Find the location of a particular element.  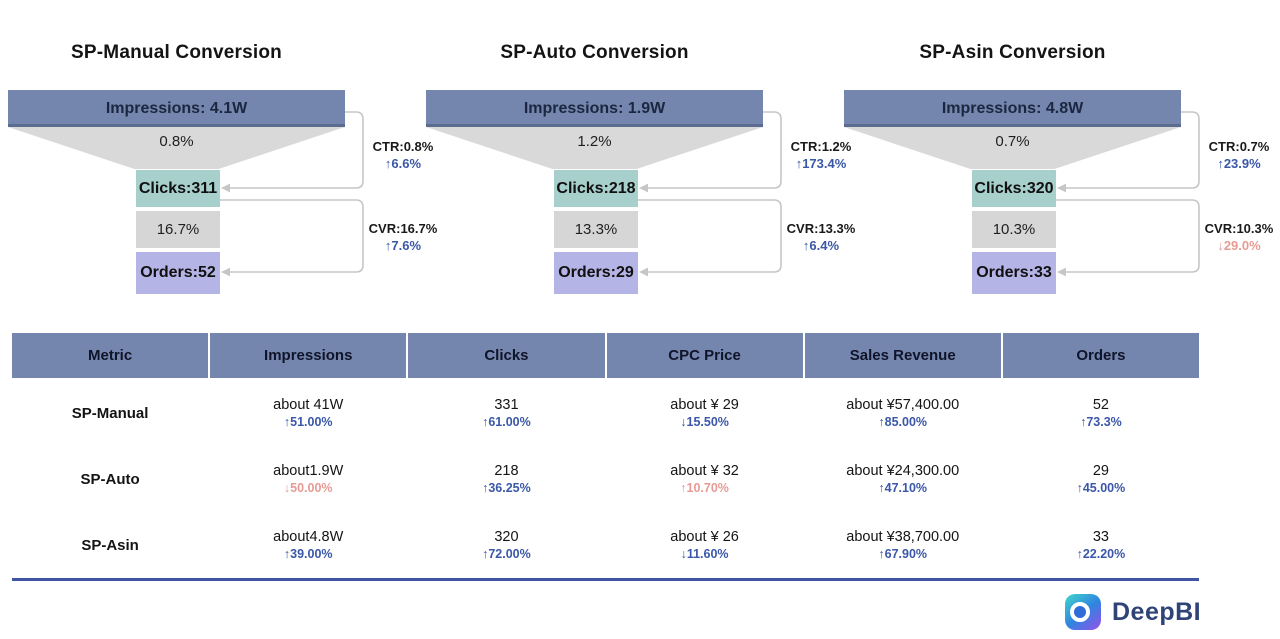

ctr-metric: CTR:0.8% is located at coordinates (403, 146).